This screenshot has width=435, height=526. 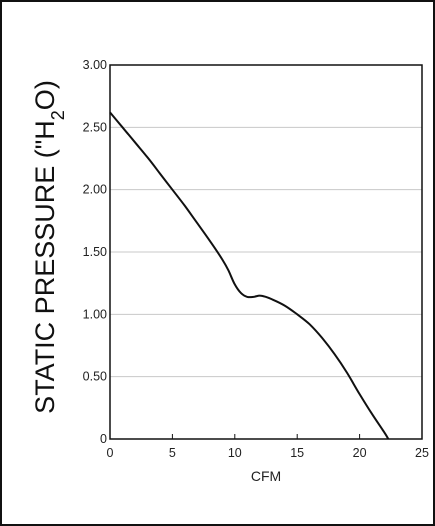 What do you see at coordinates (110, 453) in the screenshot?
I see `x-tick-label: 0` at bounding box center [110, 453].